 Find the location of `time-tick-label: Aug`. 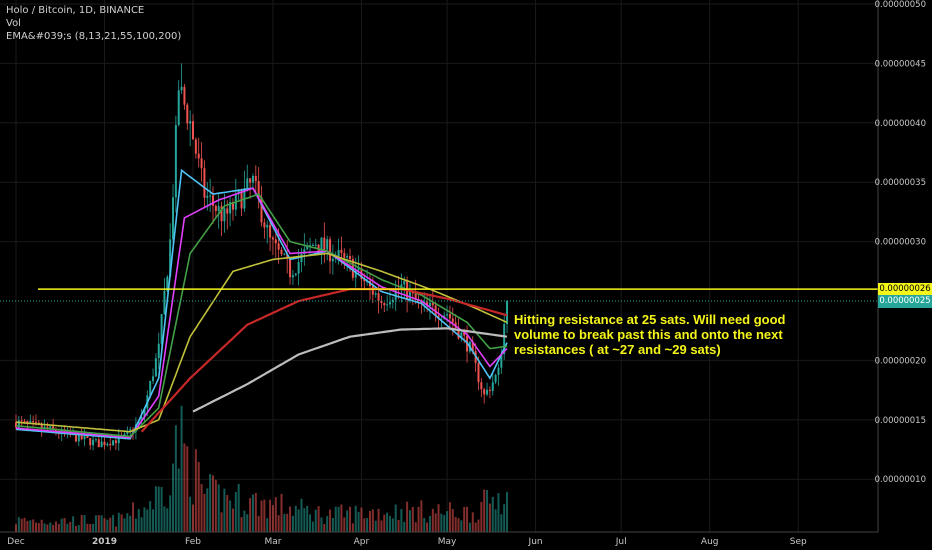

time-tick-label: Aug is located at coordinates (710, 542).